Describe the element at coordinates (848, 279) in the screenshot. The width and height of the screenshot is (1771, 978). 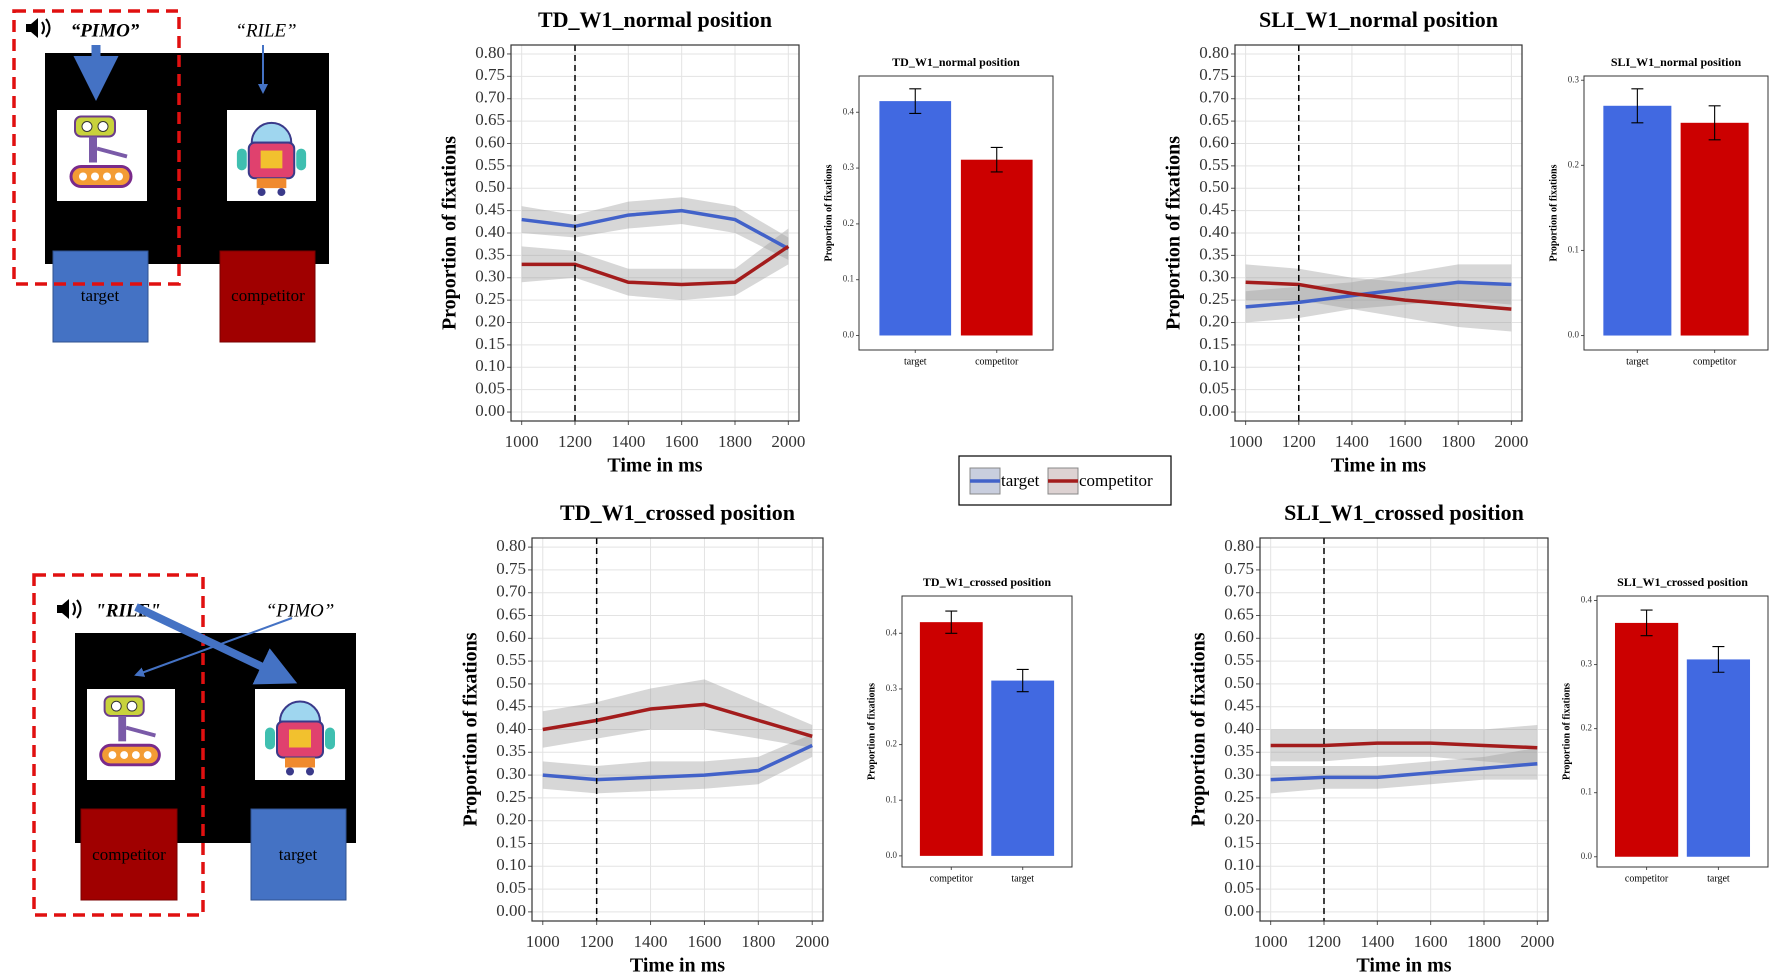
I see `y-tick-label: 0.1` at that location.